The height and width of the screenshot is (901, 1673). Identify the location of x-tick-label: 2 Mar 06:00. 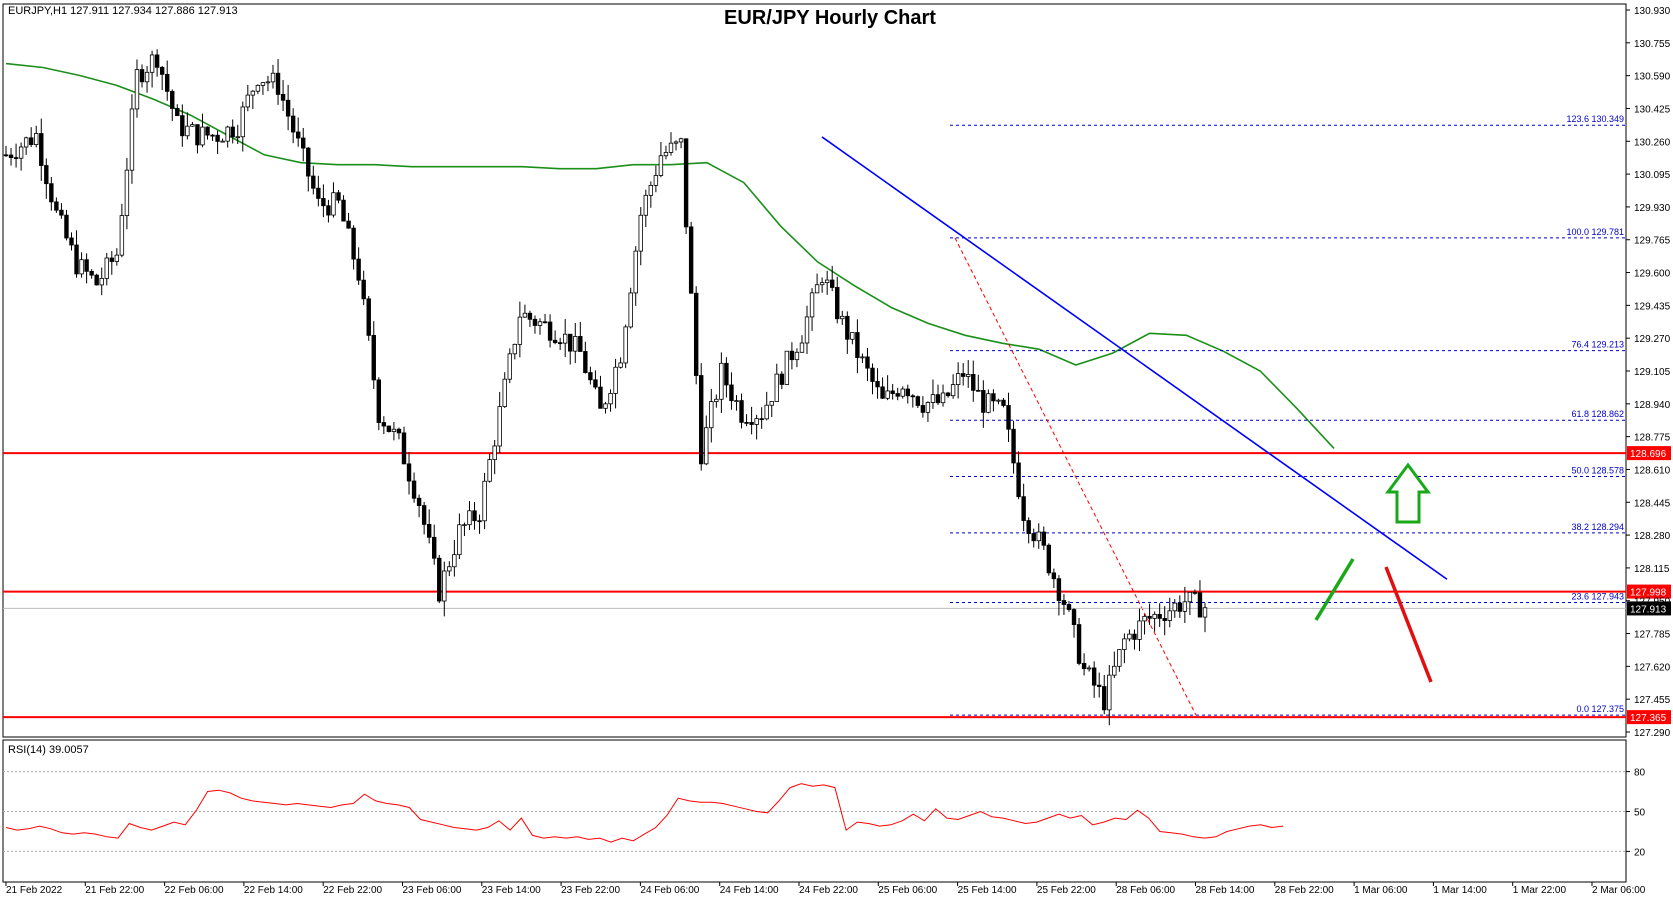
(1619, 890).